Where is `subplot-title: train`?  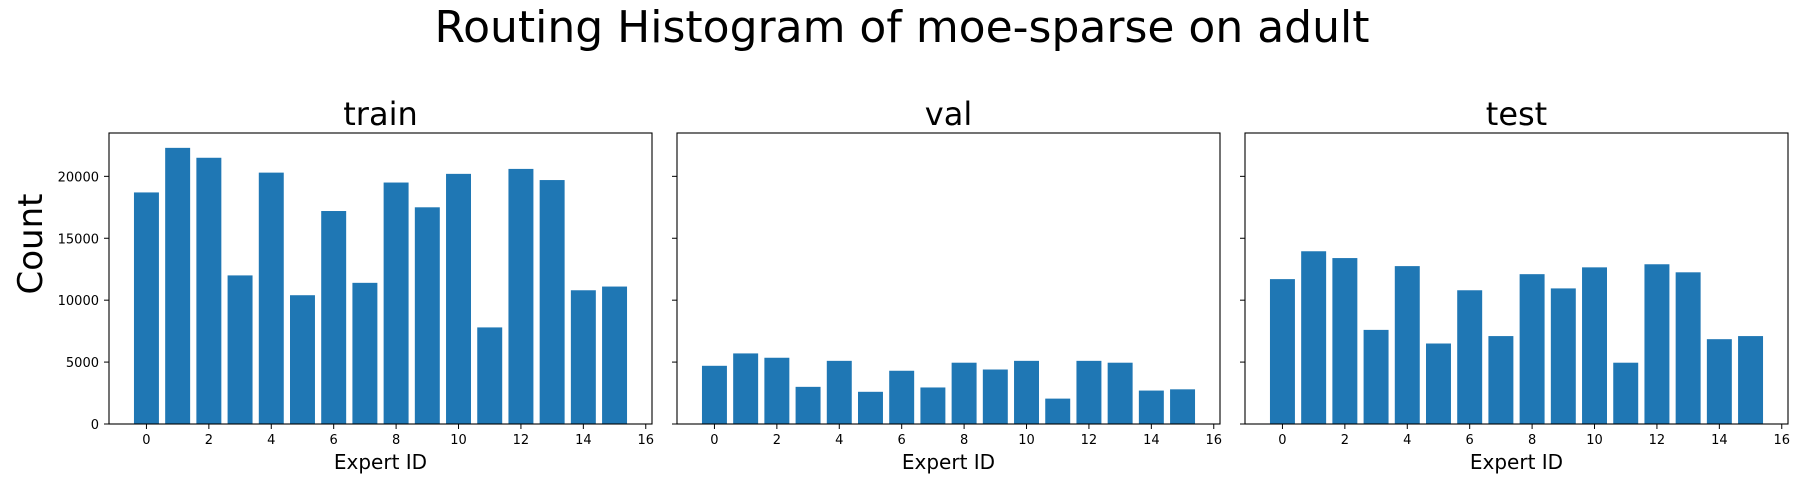 subplot-title: train is located at coordinates (380, 114).